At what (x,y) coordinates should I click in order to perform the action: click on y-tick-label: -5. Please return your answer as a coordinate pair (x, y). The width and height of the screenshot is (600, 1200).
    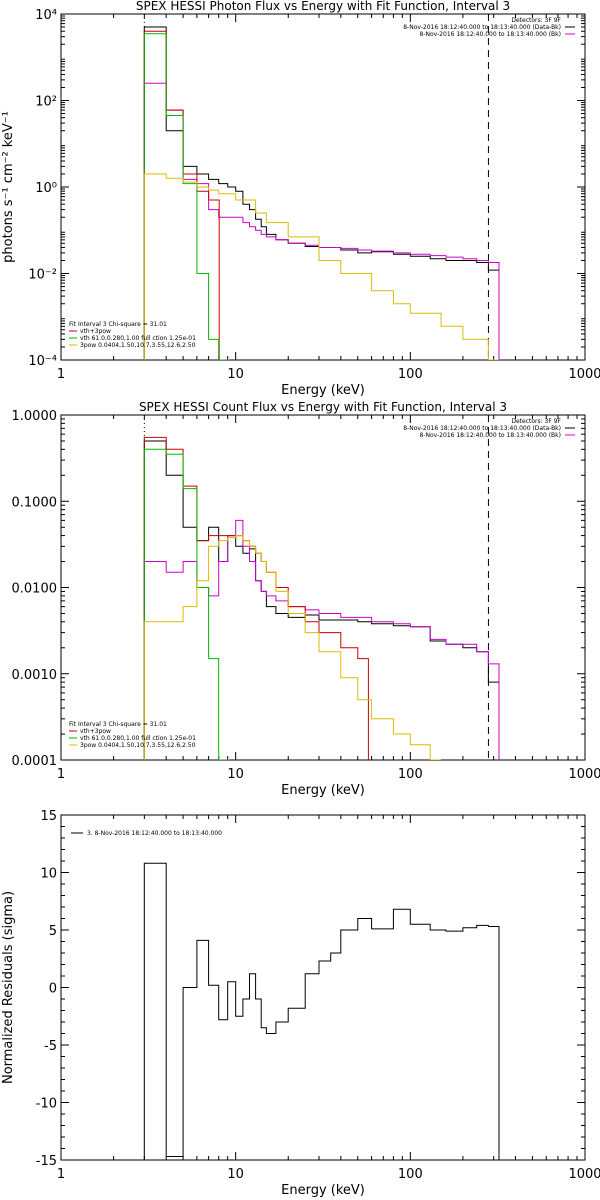
    Looking at the image, I should click on (50, 1046).